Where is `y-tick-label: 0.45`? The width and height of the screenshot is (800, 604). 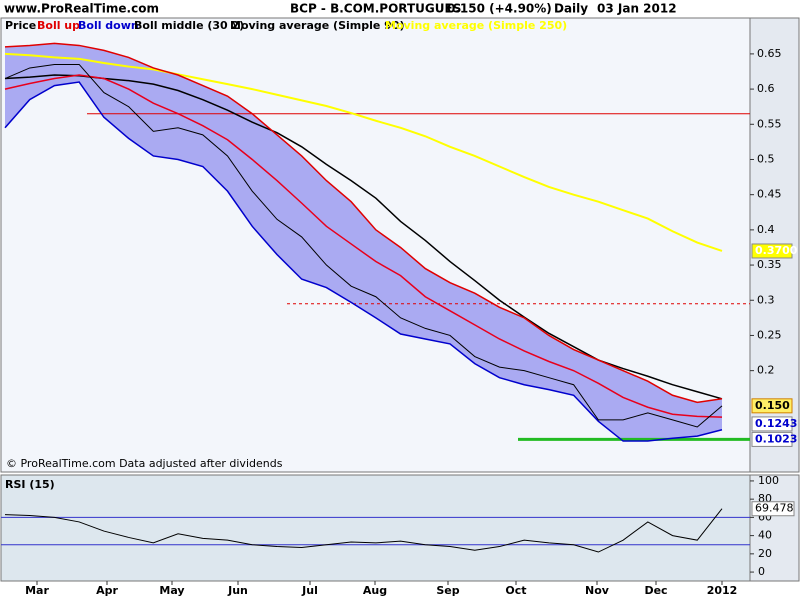 y-tick-label: 0.45 is located at coordinates (769, 194).